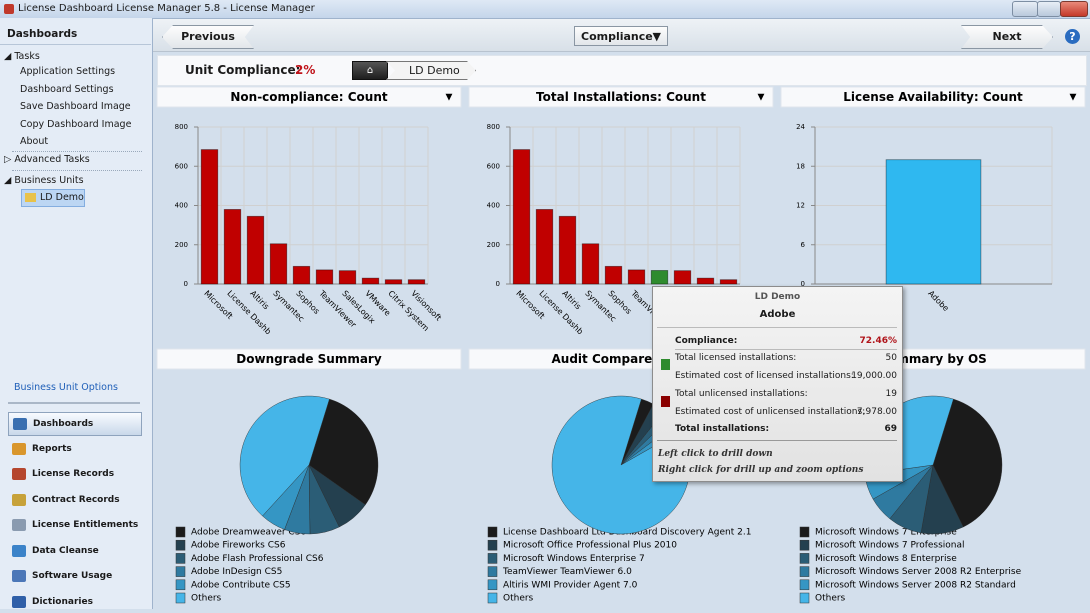  What do you see at coordinates (890, 429) in the screenshot?
I see `row-value: 69` at bounding box center [890, 429].